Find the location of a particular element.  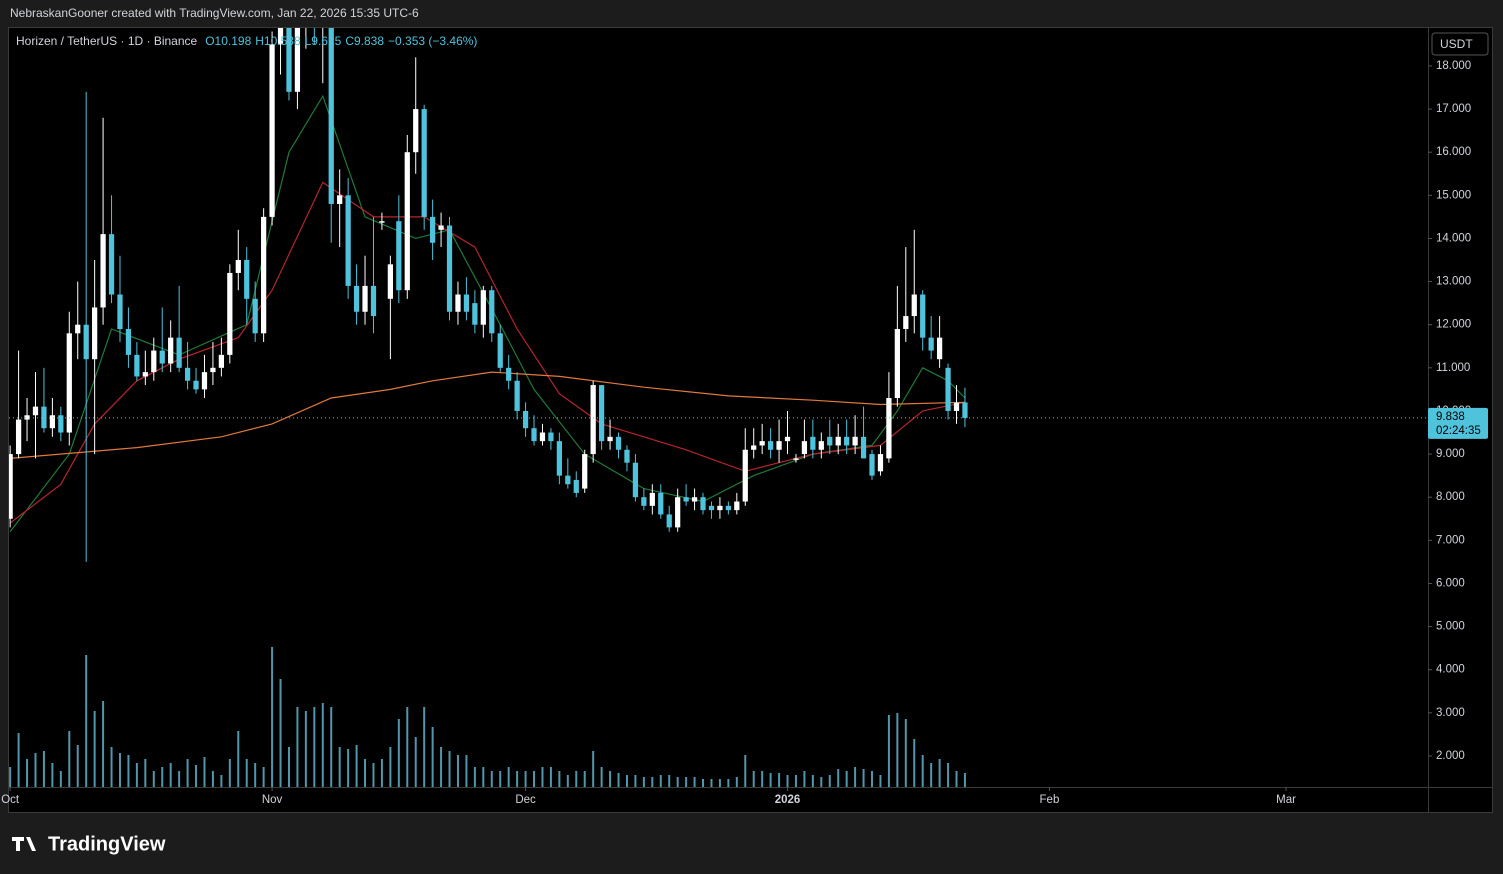

legend-value: H10.538 is located at coordinates (278, 41).